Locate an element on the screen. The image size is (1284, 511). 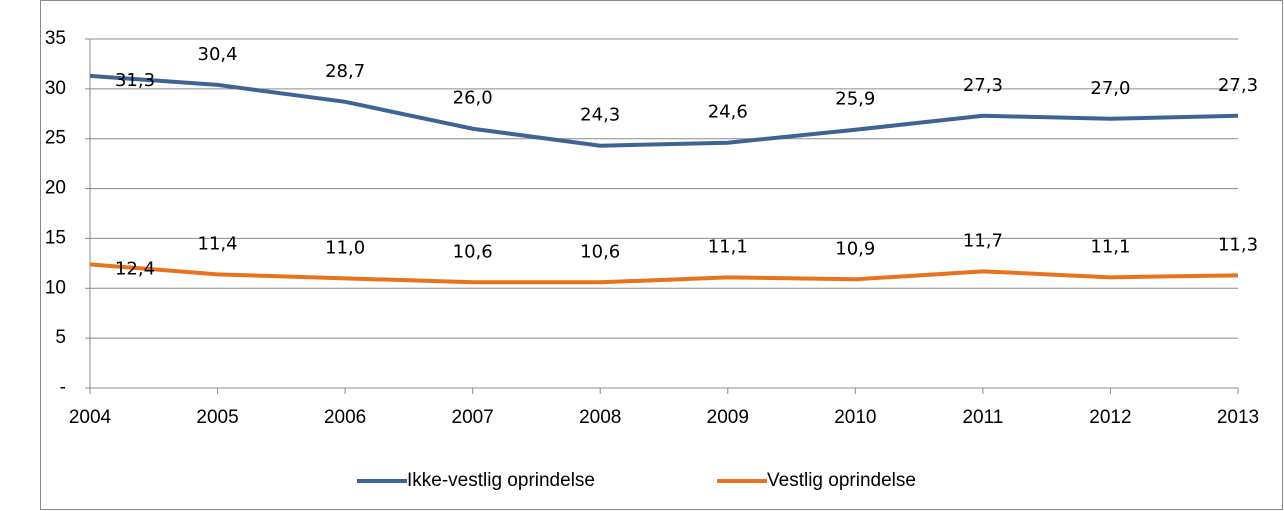
data-label: 11,3 is located at coordinates (1238, 244).